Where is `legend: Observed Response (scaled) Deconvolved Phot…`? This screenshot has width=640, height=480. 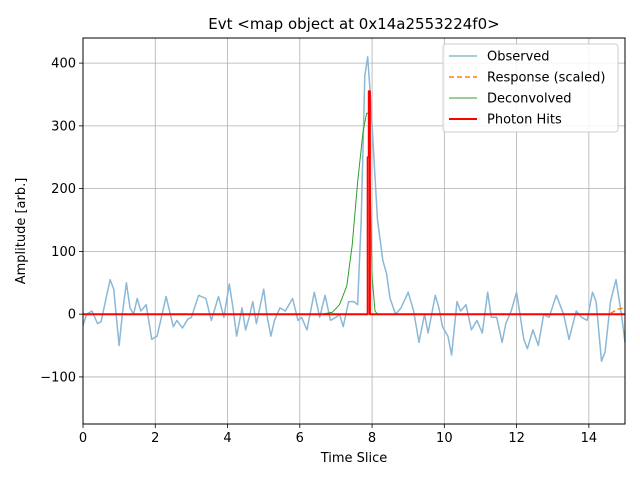
legend: Observed Response (scaled) Deconvolved Phot… is located at coordinates (530, 88).